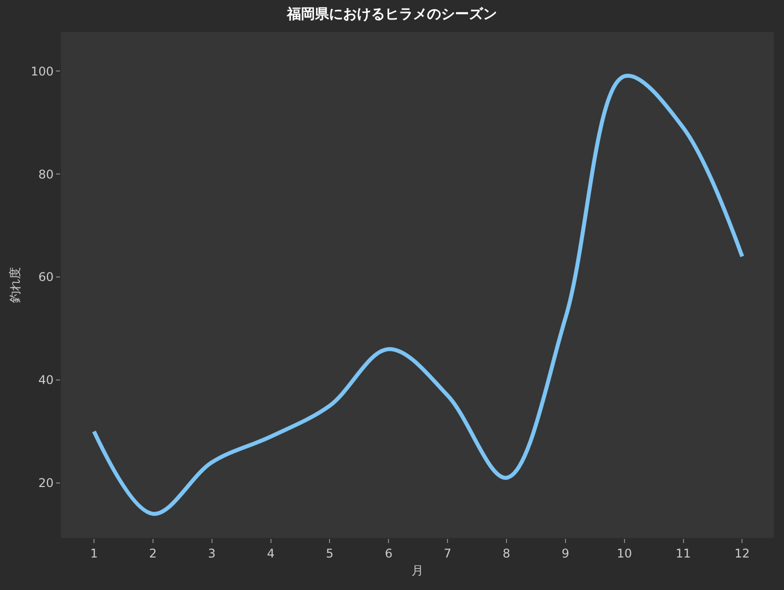 The height and width of the screenshot is (590, 784). Describe the element at coordinates (46, 380) in the screenshot. I see `y-tick-label: 40` at that location.